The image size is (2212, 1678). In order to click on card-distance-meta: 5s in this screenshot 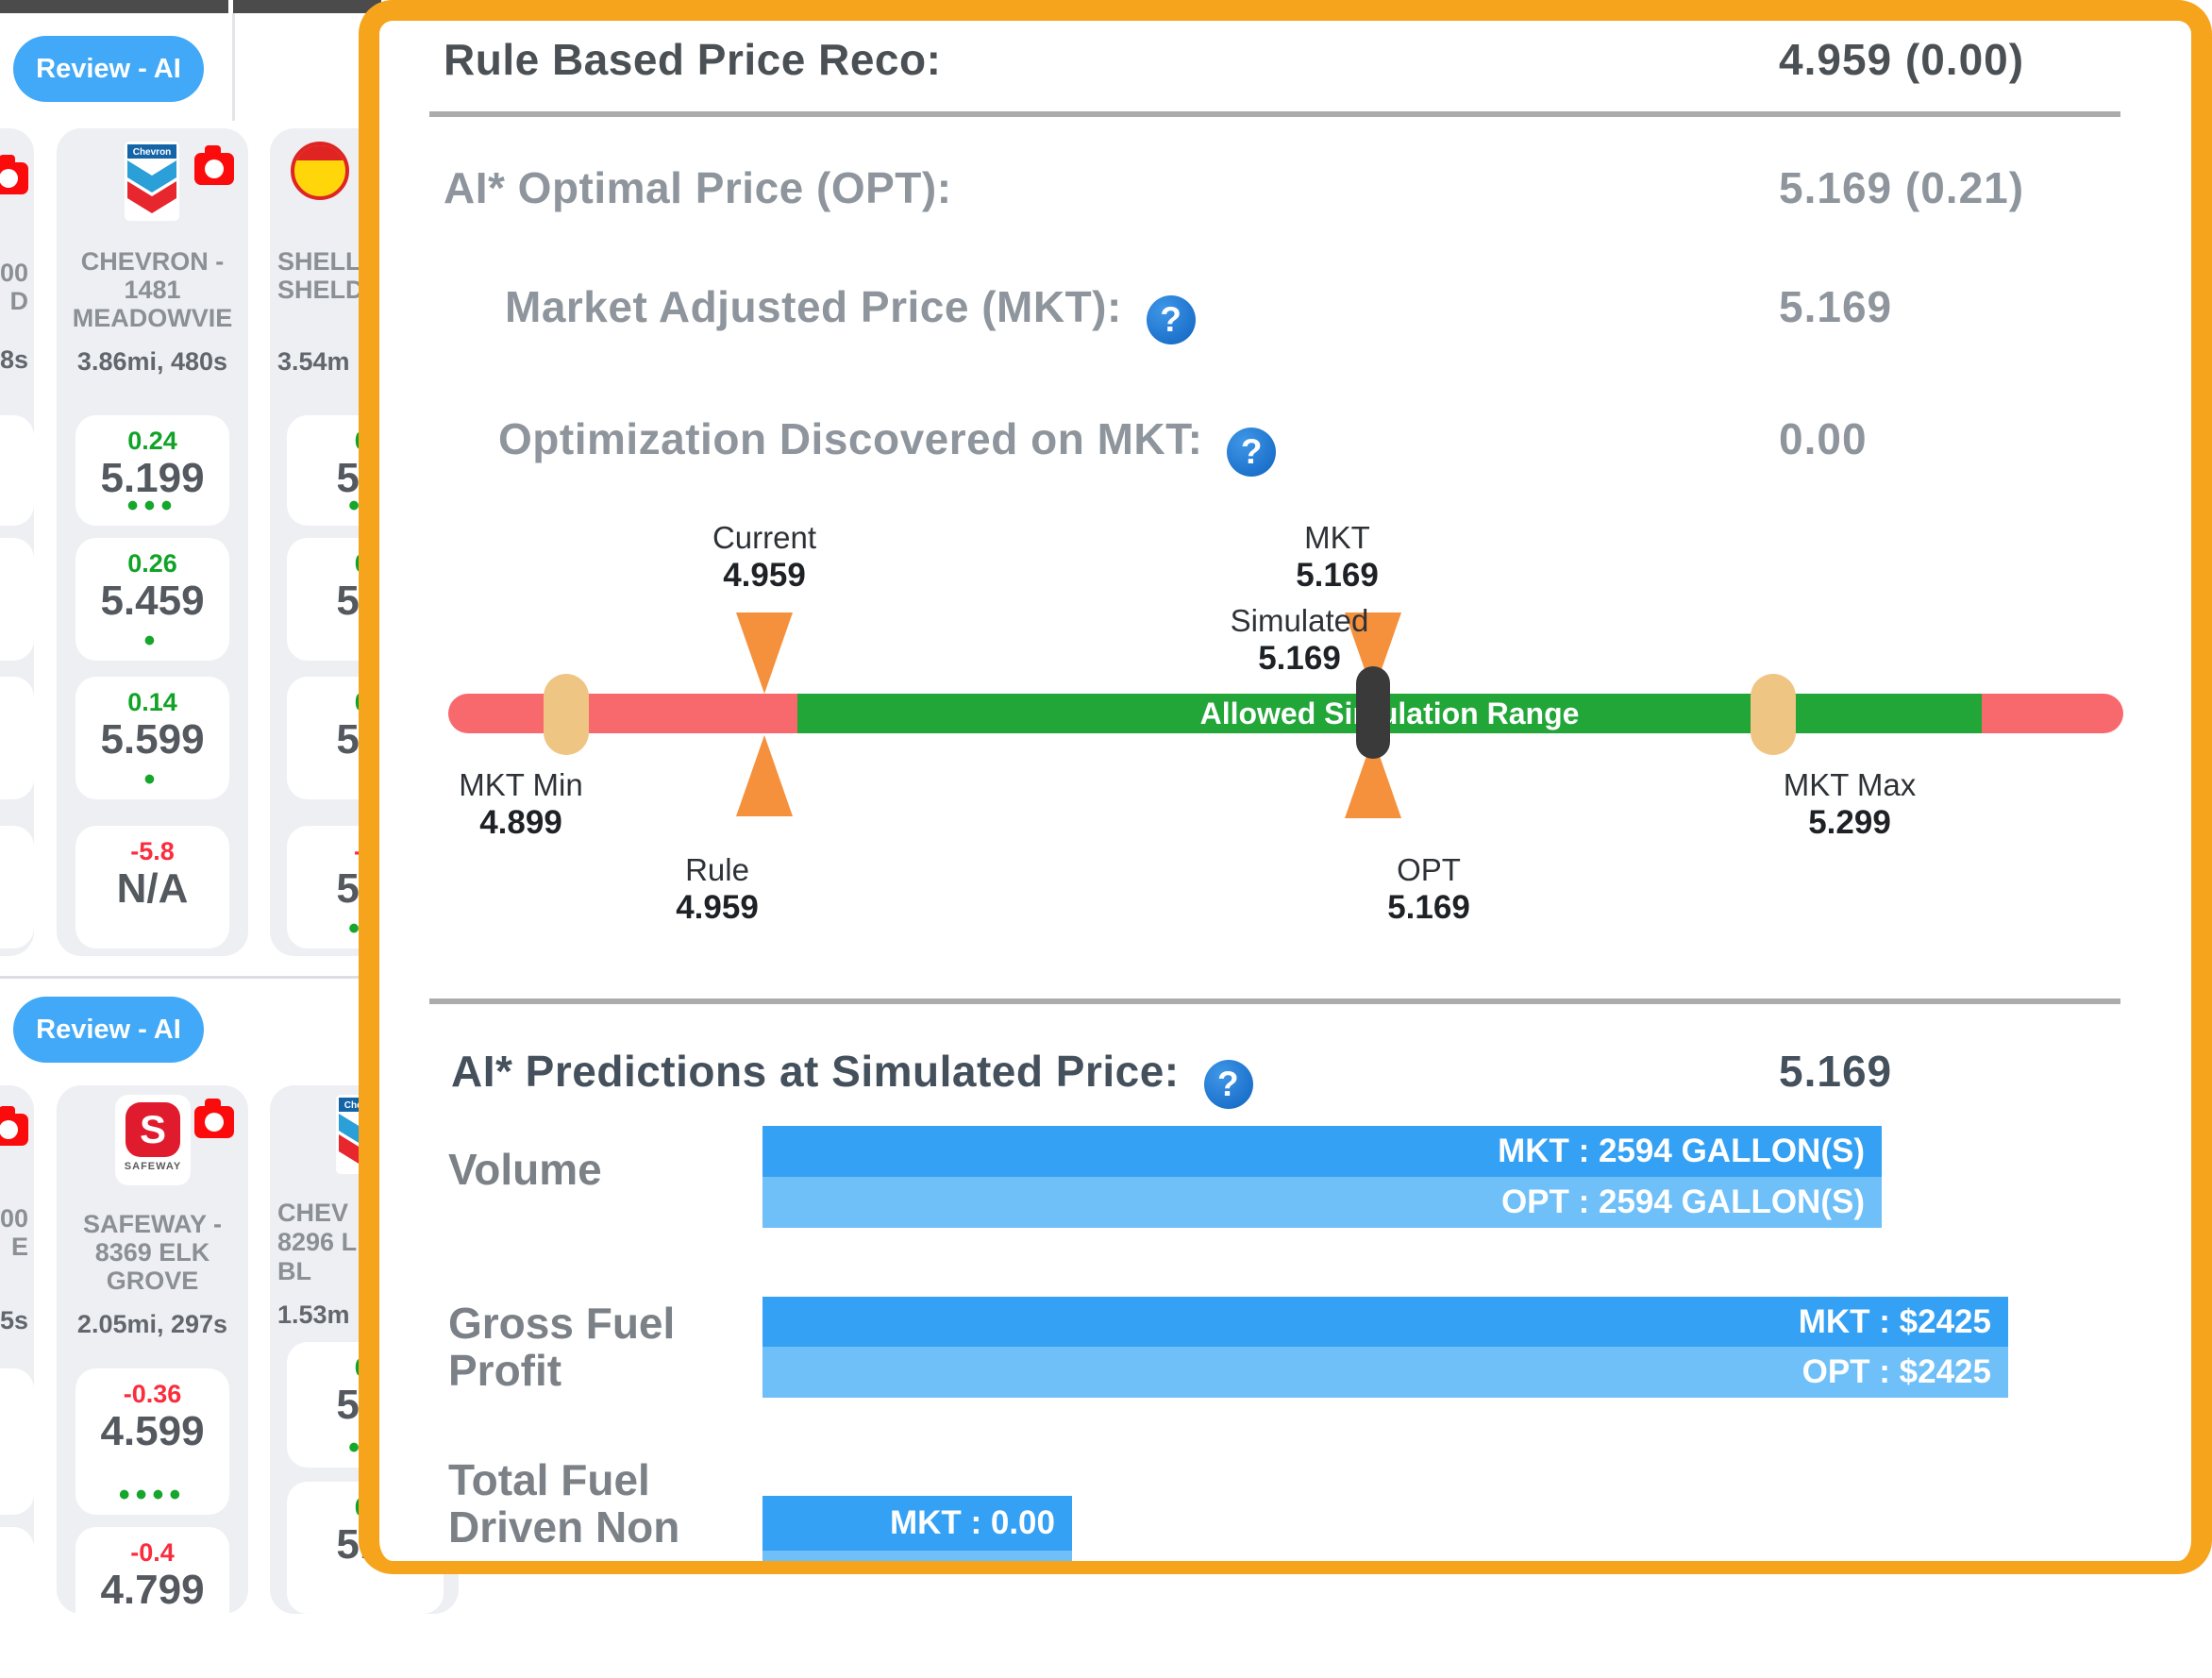, I will do `click(14, 1320)`.